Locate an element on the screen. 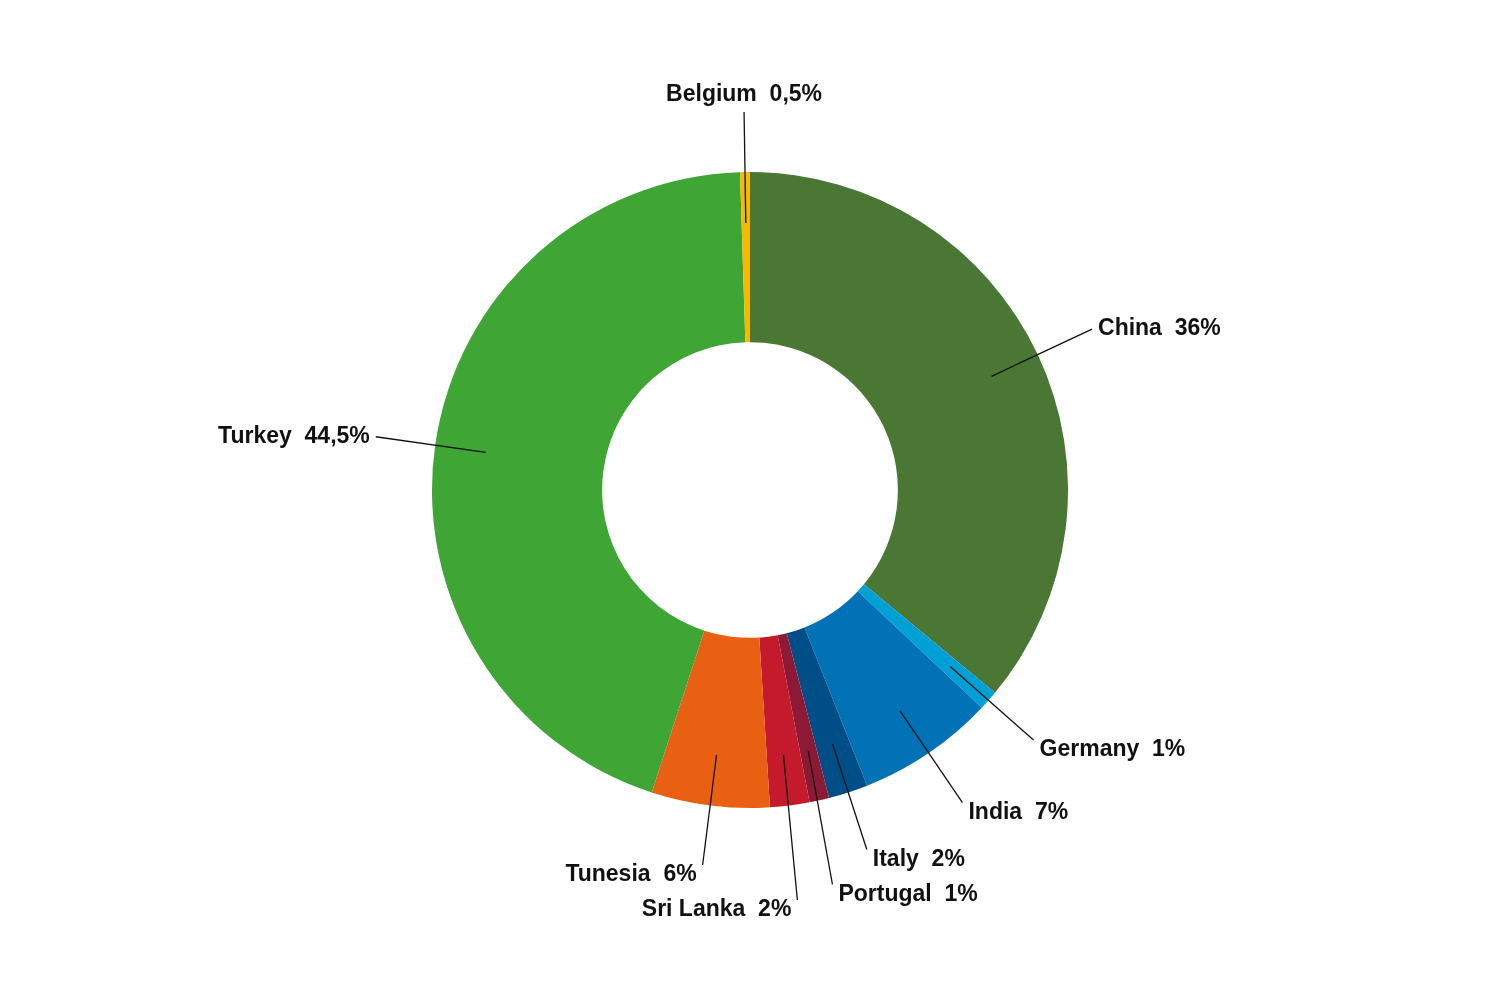 Image resolution: width=1500 pixels, height=1000 pixels. slice-label: Italy 2% is located at coordinates (918, 857).